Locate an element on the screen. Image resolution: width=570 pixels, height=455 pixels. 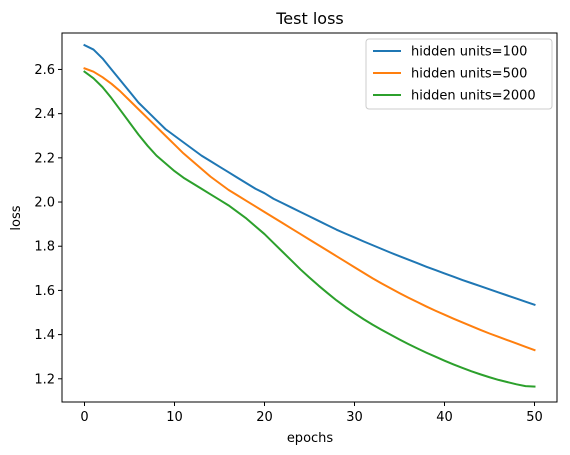
legend-box is located at coordinates (459, 74).